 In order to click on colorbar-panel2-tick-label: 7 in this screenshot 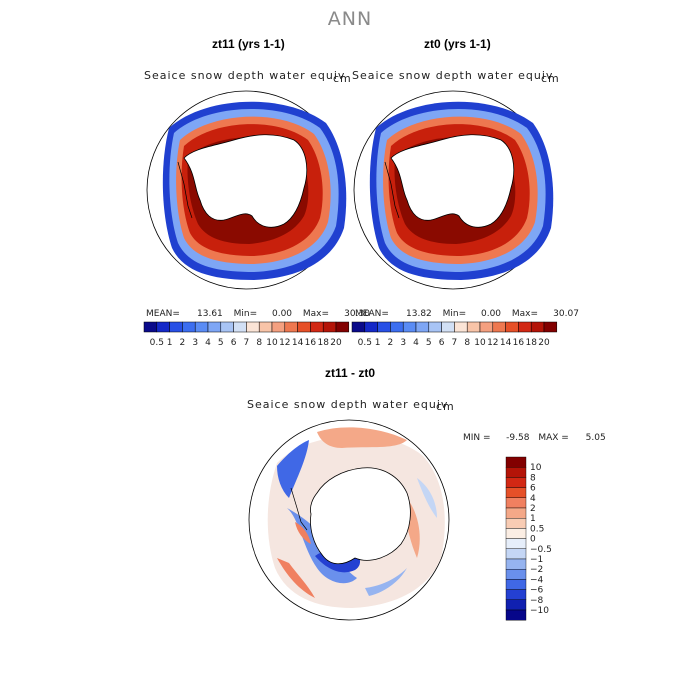, I will do `click(455, 343)`.